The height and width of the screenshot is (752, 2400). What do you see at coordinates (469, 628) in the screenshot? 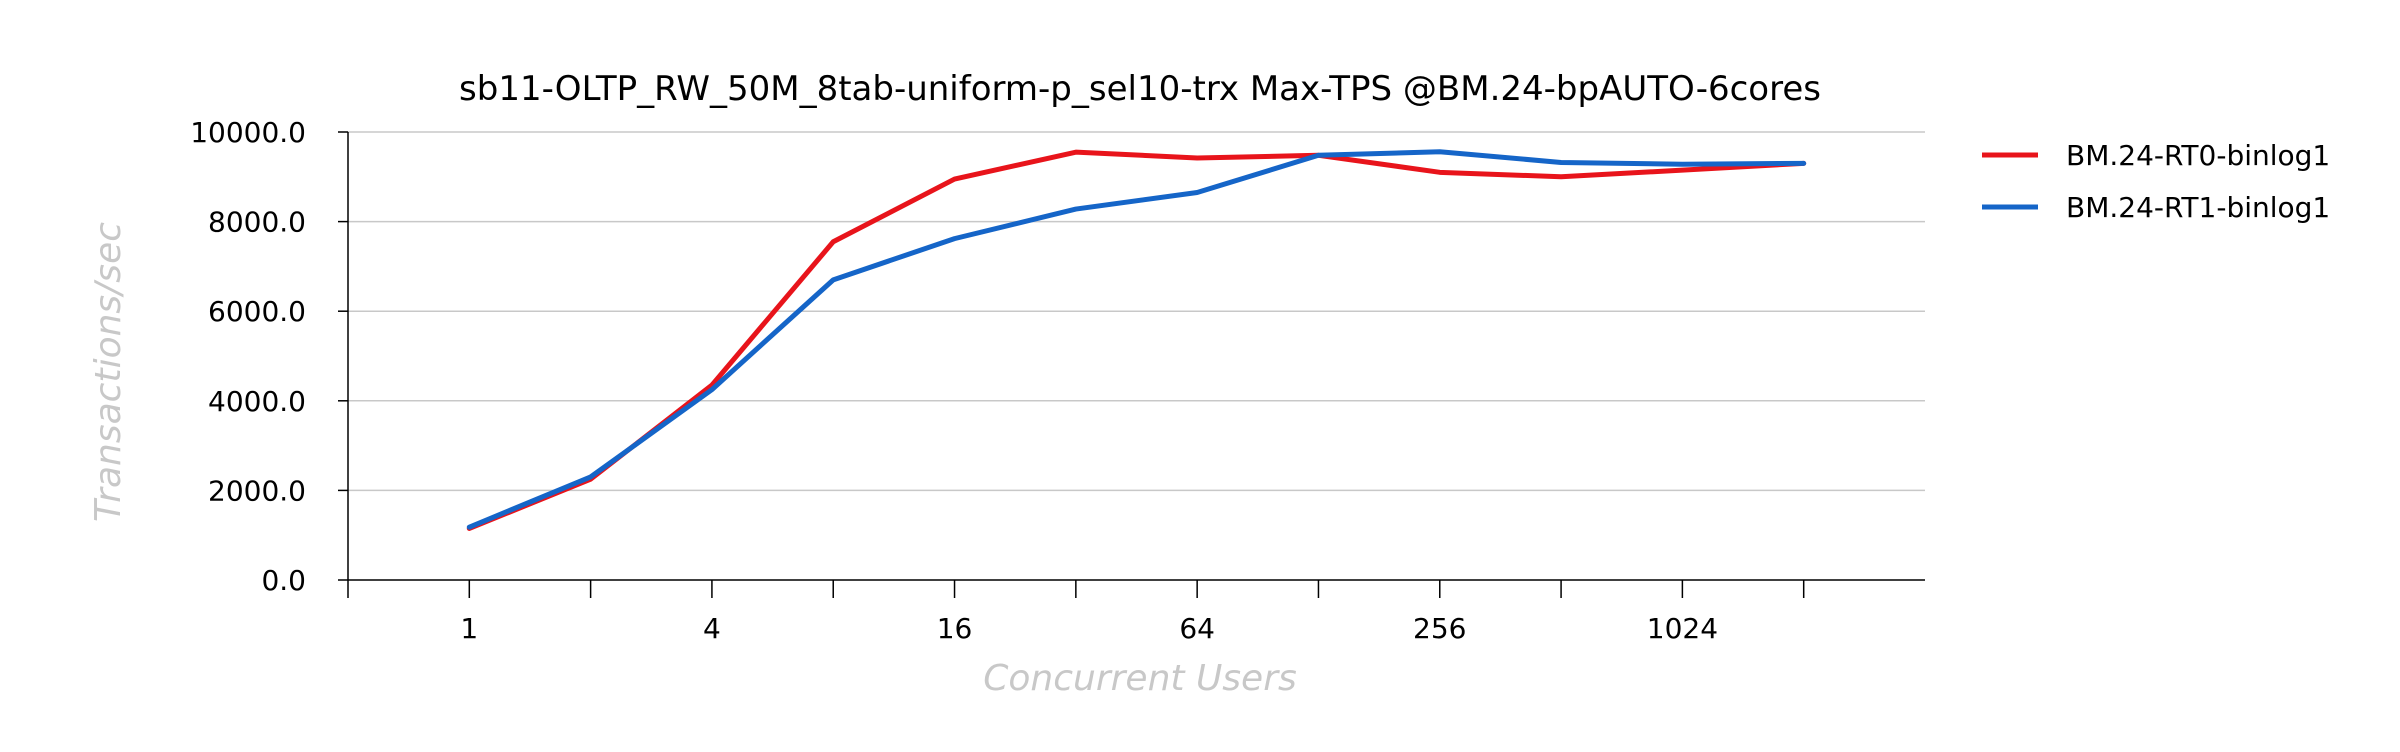
I see `x-tick-label: 1` at bounding box center [469, 628].